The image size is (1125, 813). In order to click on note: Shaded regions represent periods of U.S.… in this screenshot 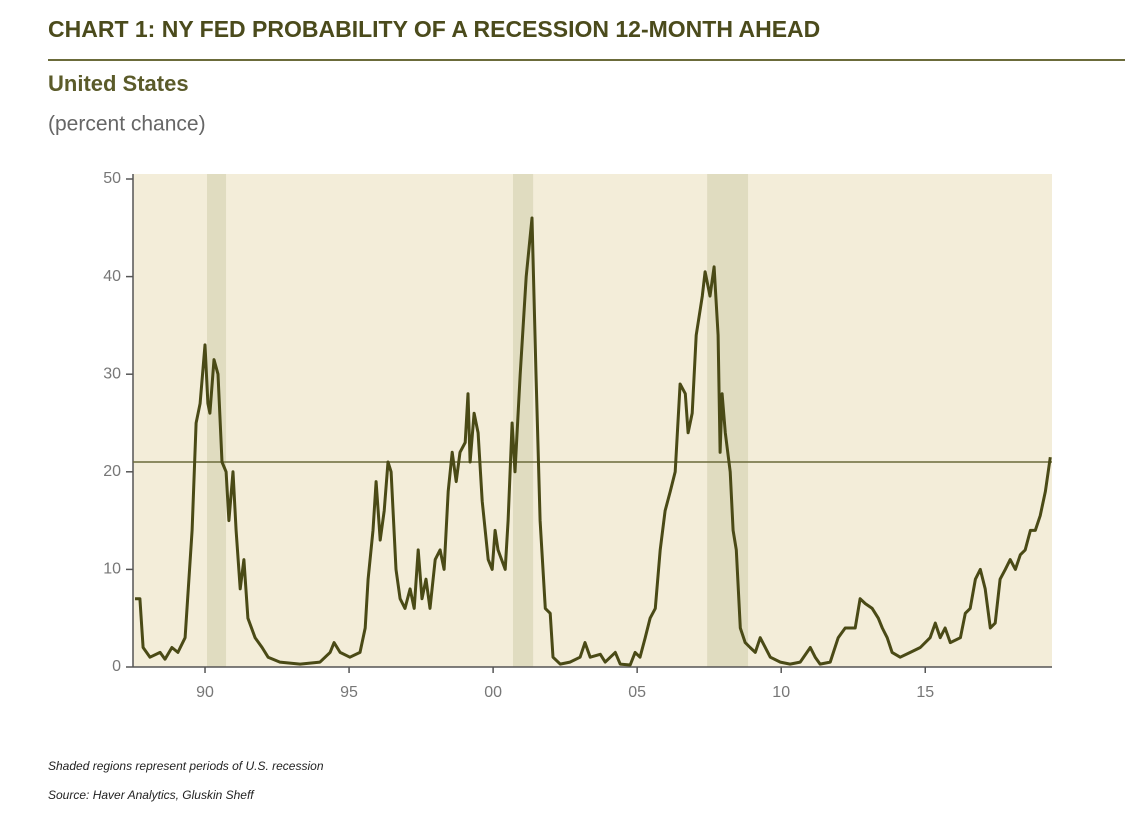, I will do `click(186, 766)`.